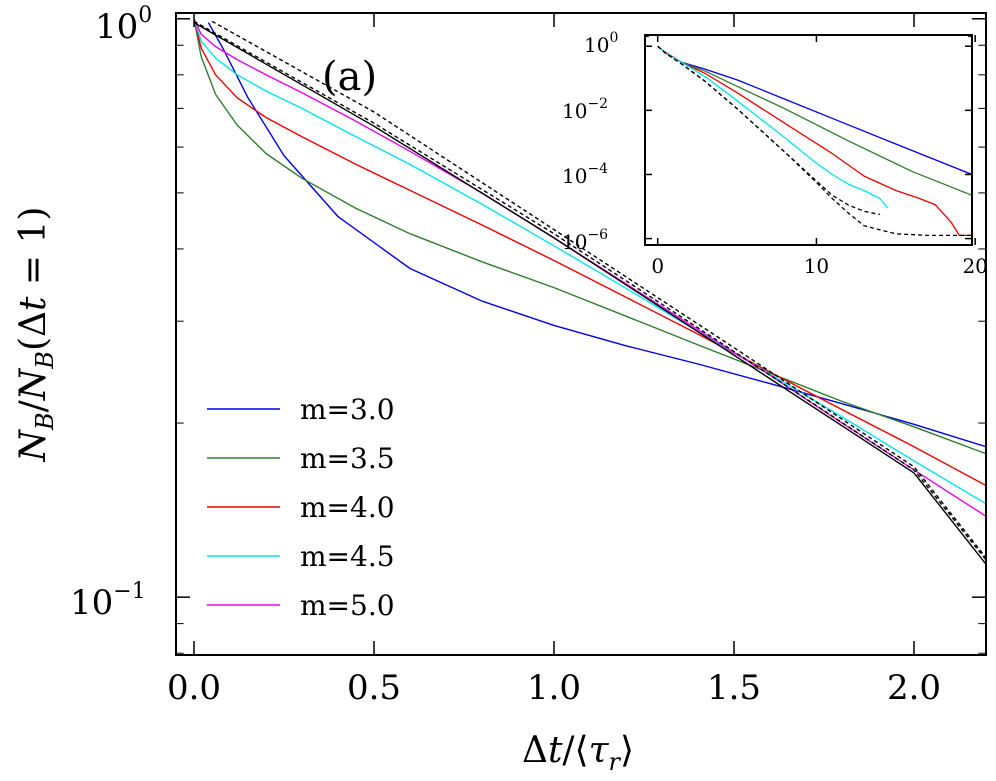 Image resolution: width=996 pixels, height=781 pixels. Describe the element at coordinates (773, 127) in the screenshot. I see `inset-series-line-m45` at that location.